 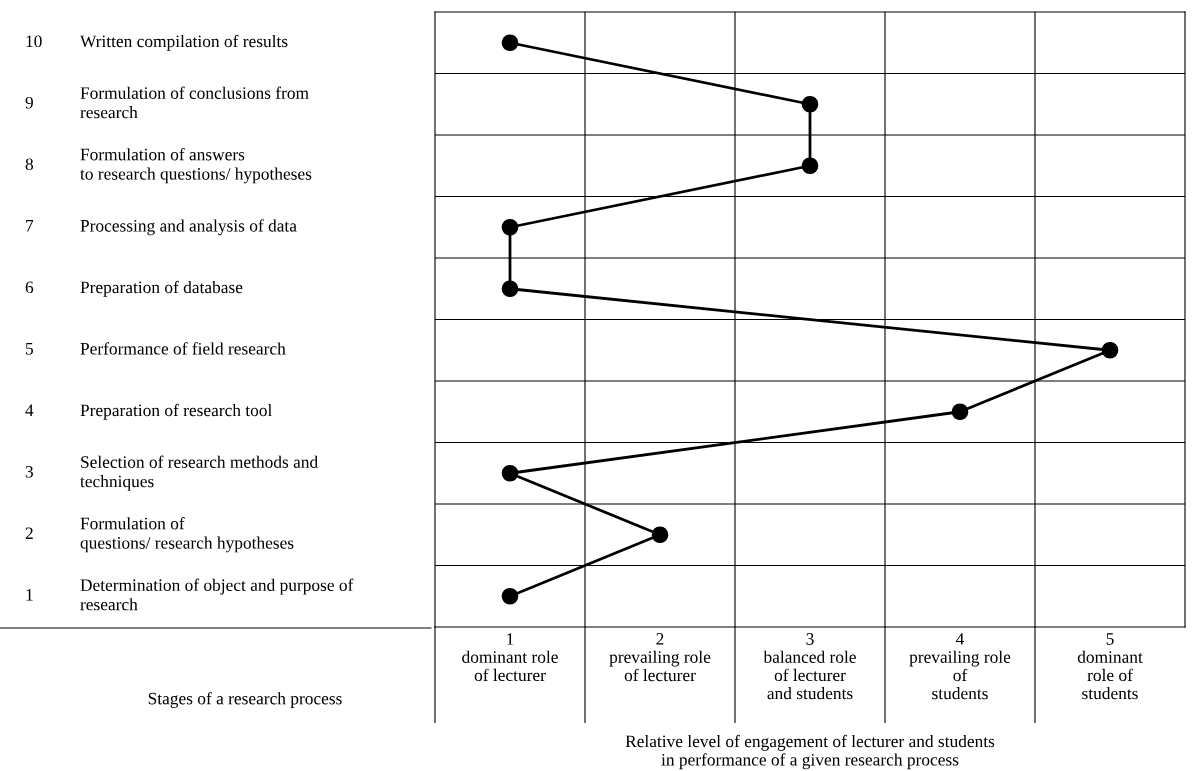 What do you see at coordinates (960, 666) in the screenshot?
I see `x-tick-label: 4 prevailing role of students` at bounding box center [960, 666].